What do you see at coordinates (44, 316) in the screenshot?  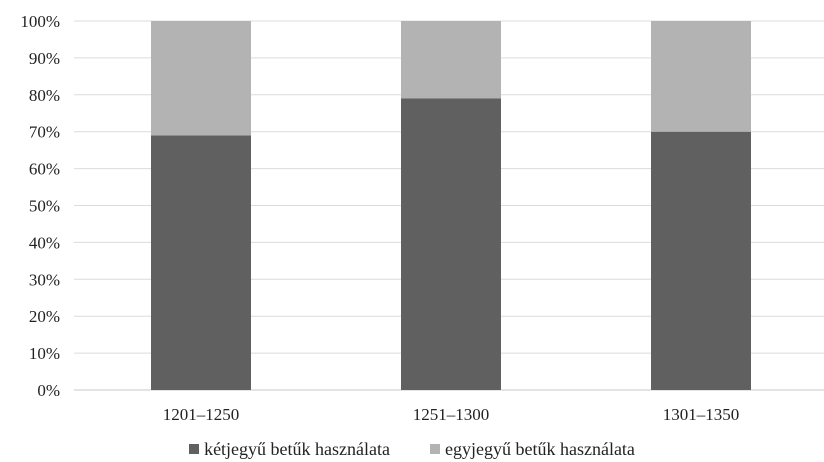 I see `y-tick-label: 20%` at bounding box center [44, 316].